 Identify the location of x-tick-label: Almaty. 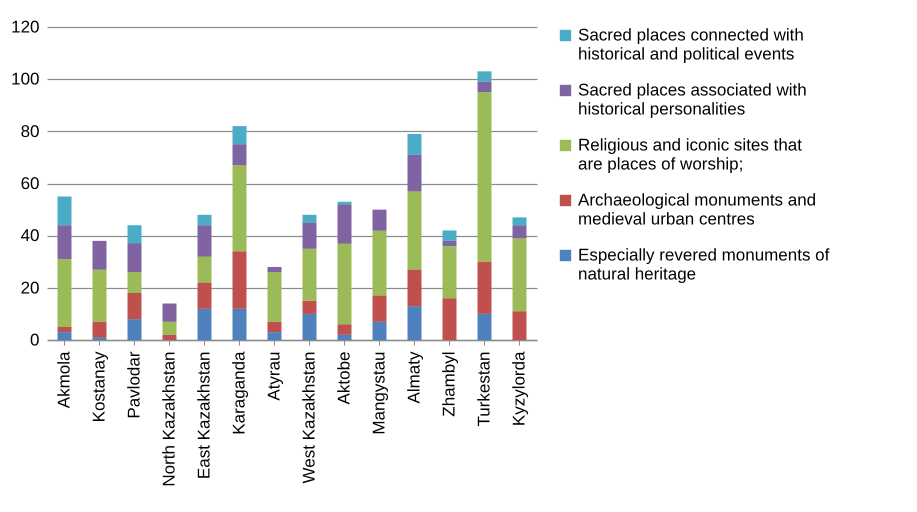
(414, 377).